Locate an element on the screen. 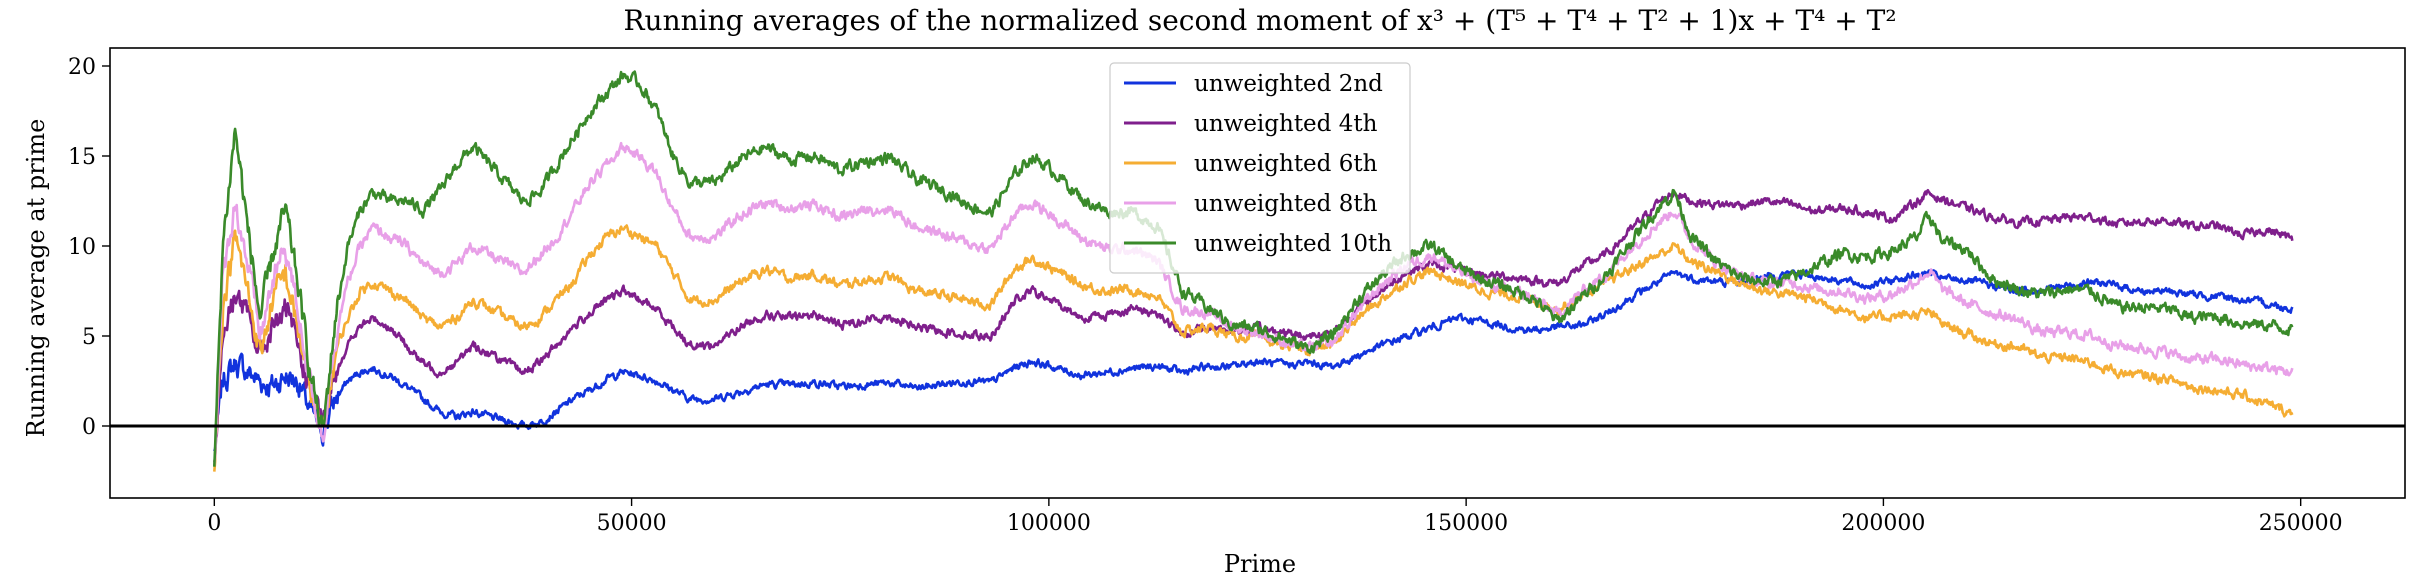  x-tick-label: 250000 is located at coordinates (2301, 523).